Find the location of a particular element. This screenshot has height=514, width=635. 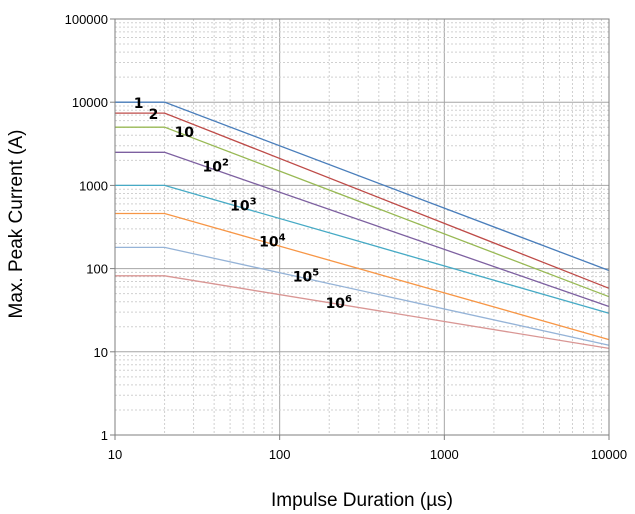

curve-label: 1 is located at coordinates (139, 104).